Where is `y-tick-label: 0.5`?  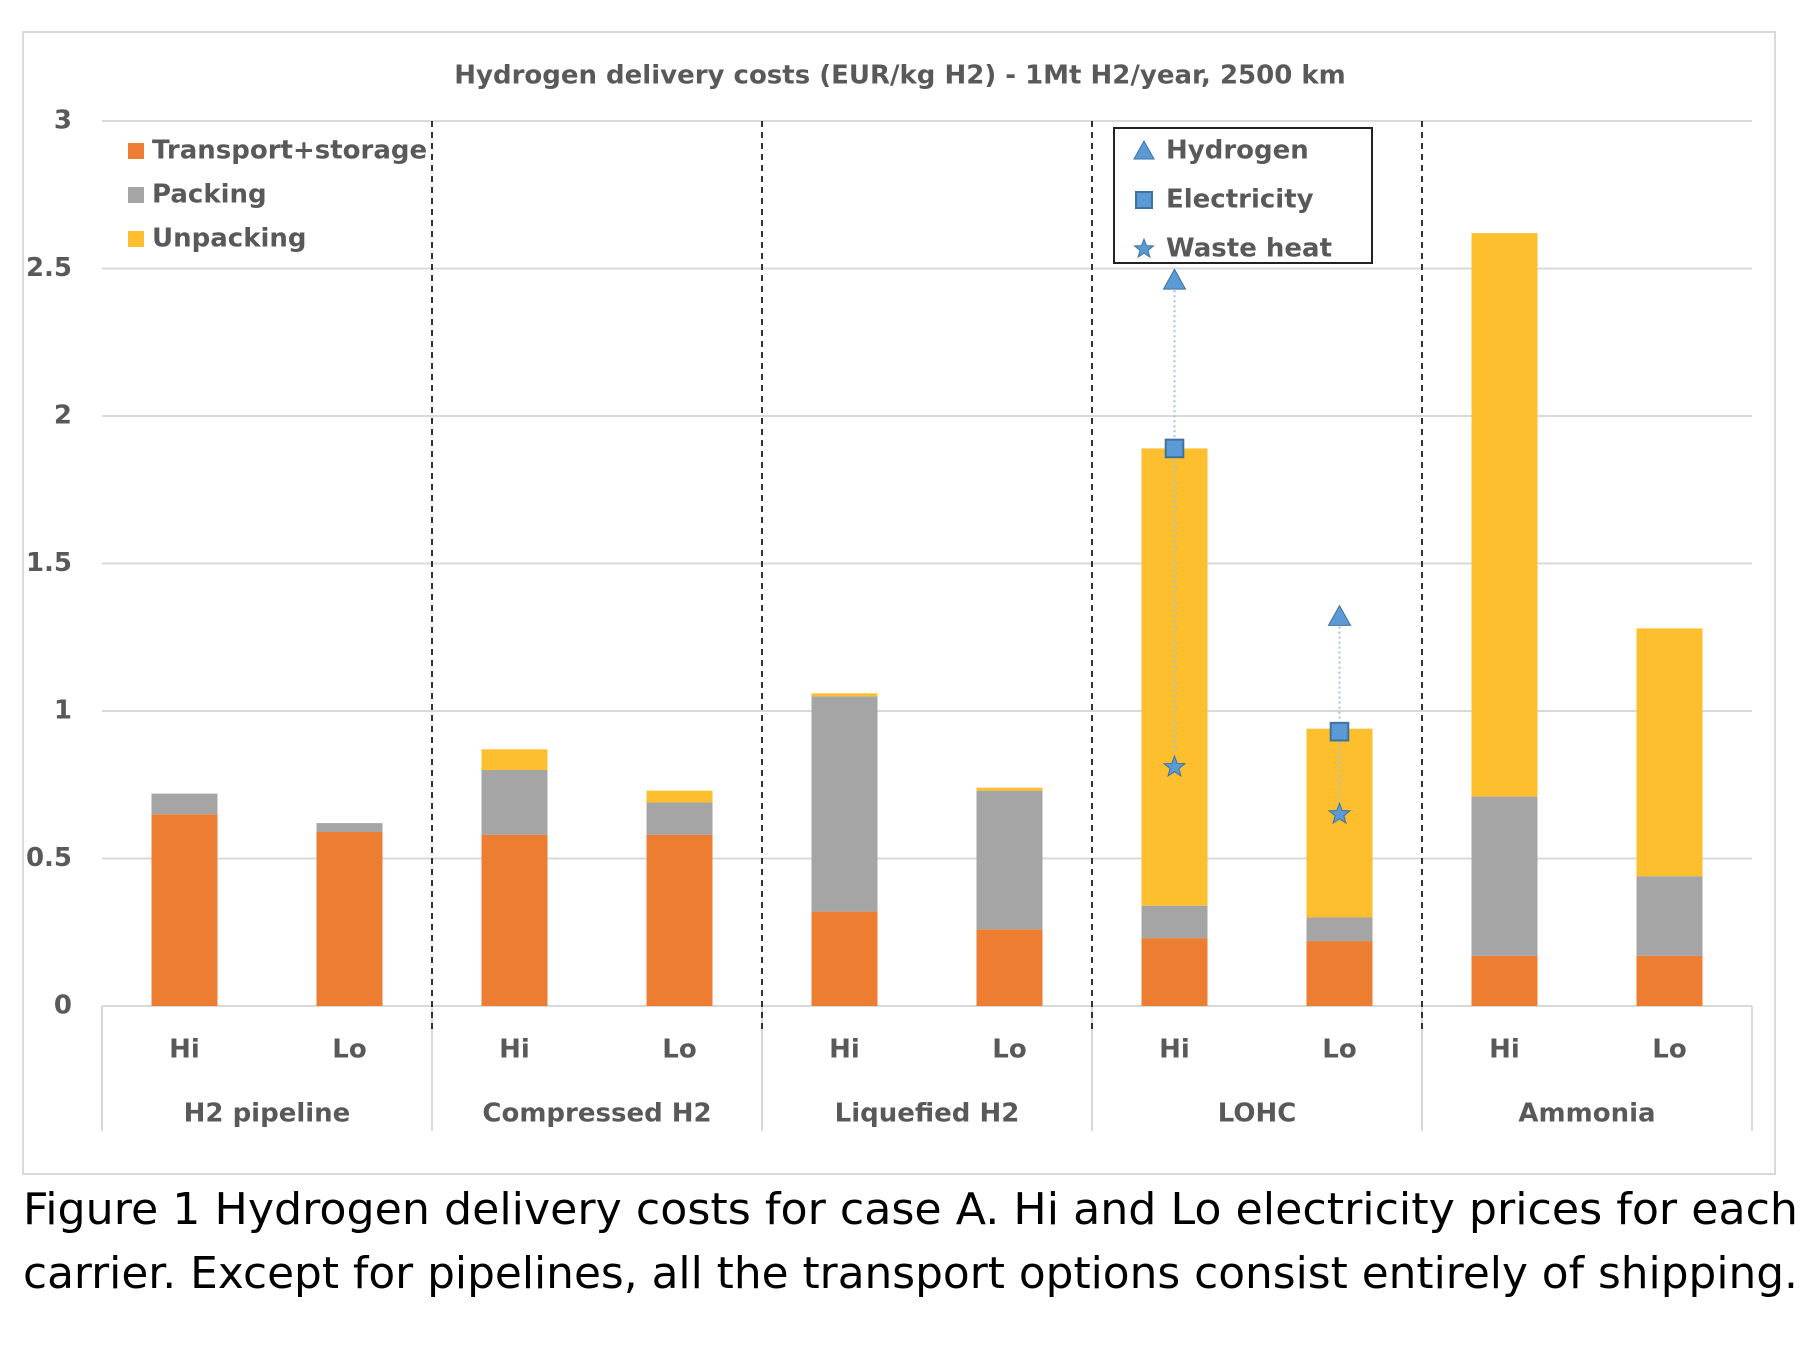
y-tick-label: 0.5 is located at coordinates (49, 858).